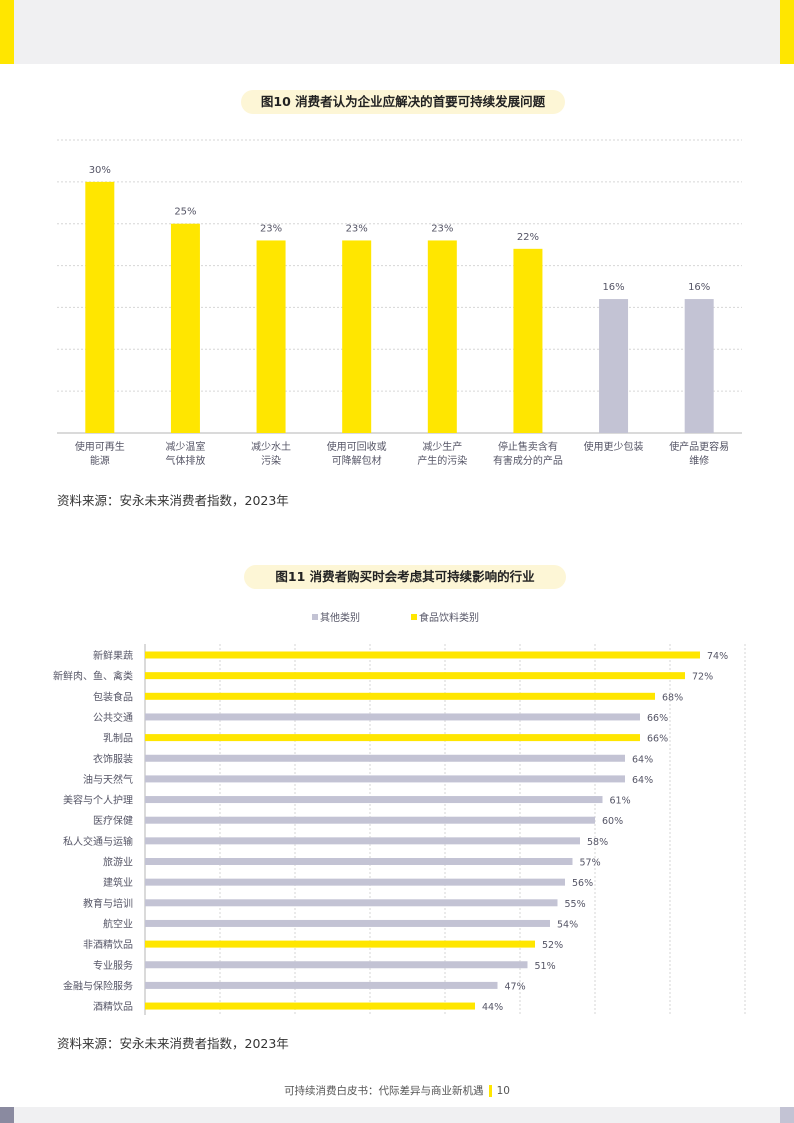 This screenshot has width=794, height=1123. Describe the element at coordinates (113, 1006) in the screenshot. I see `fig11-category-label: 酒精饮品` at that location.